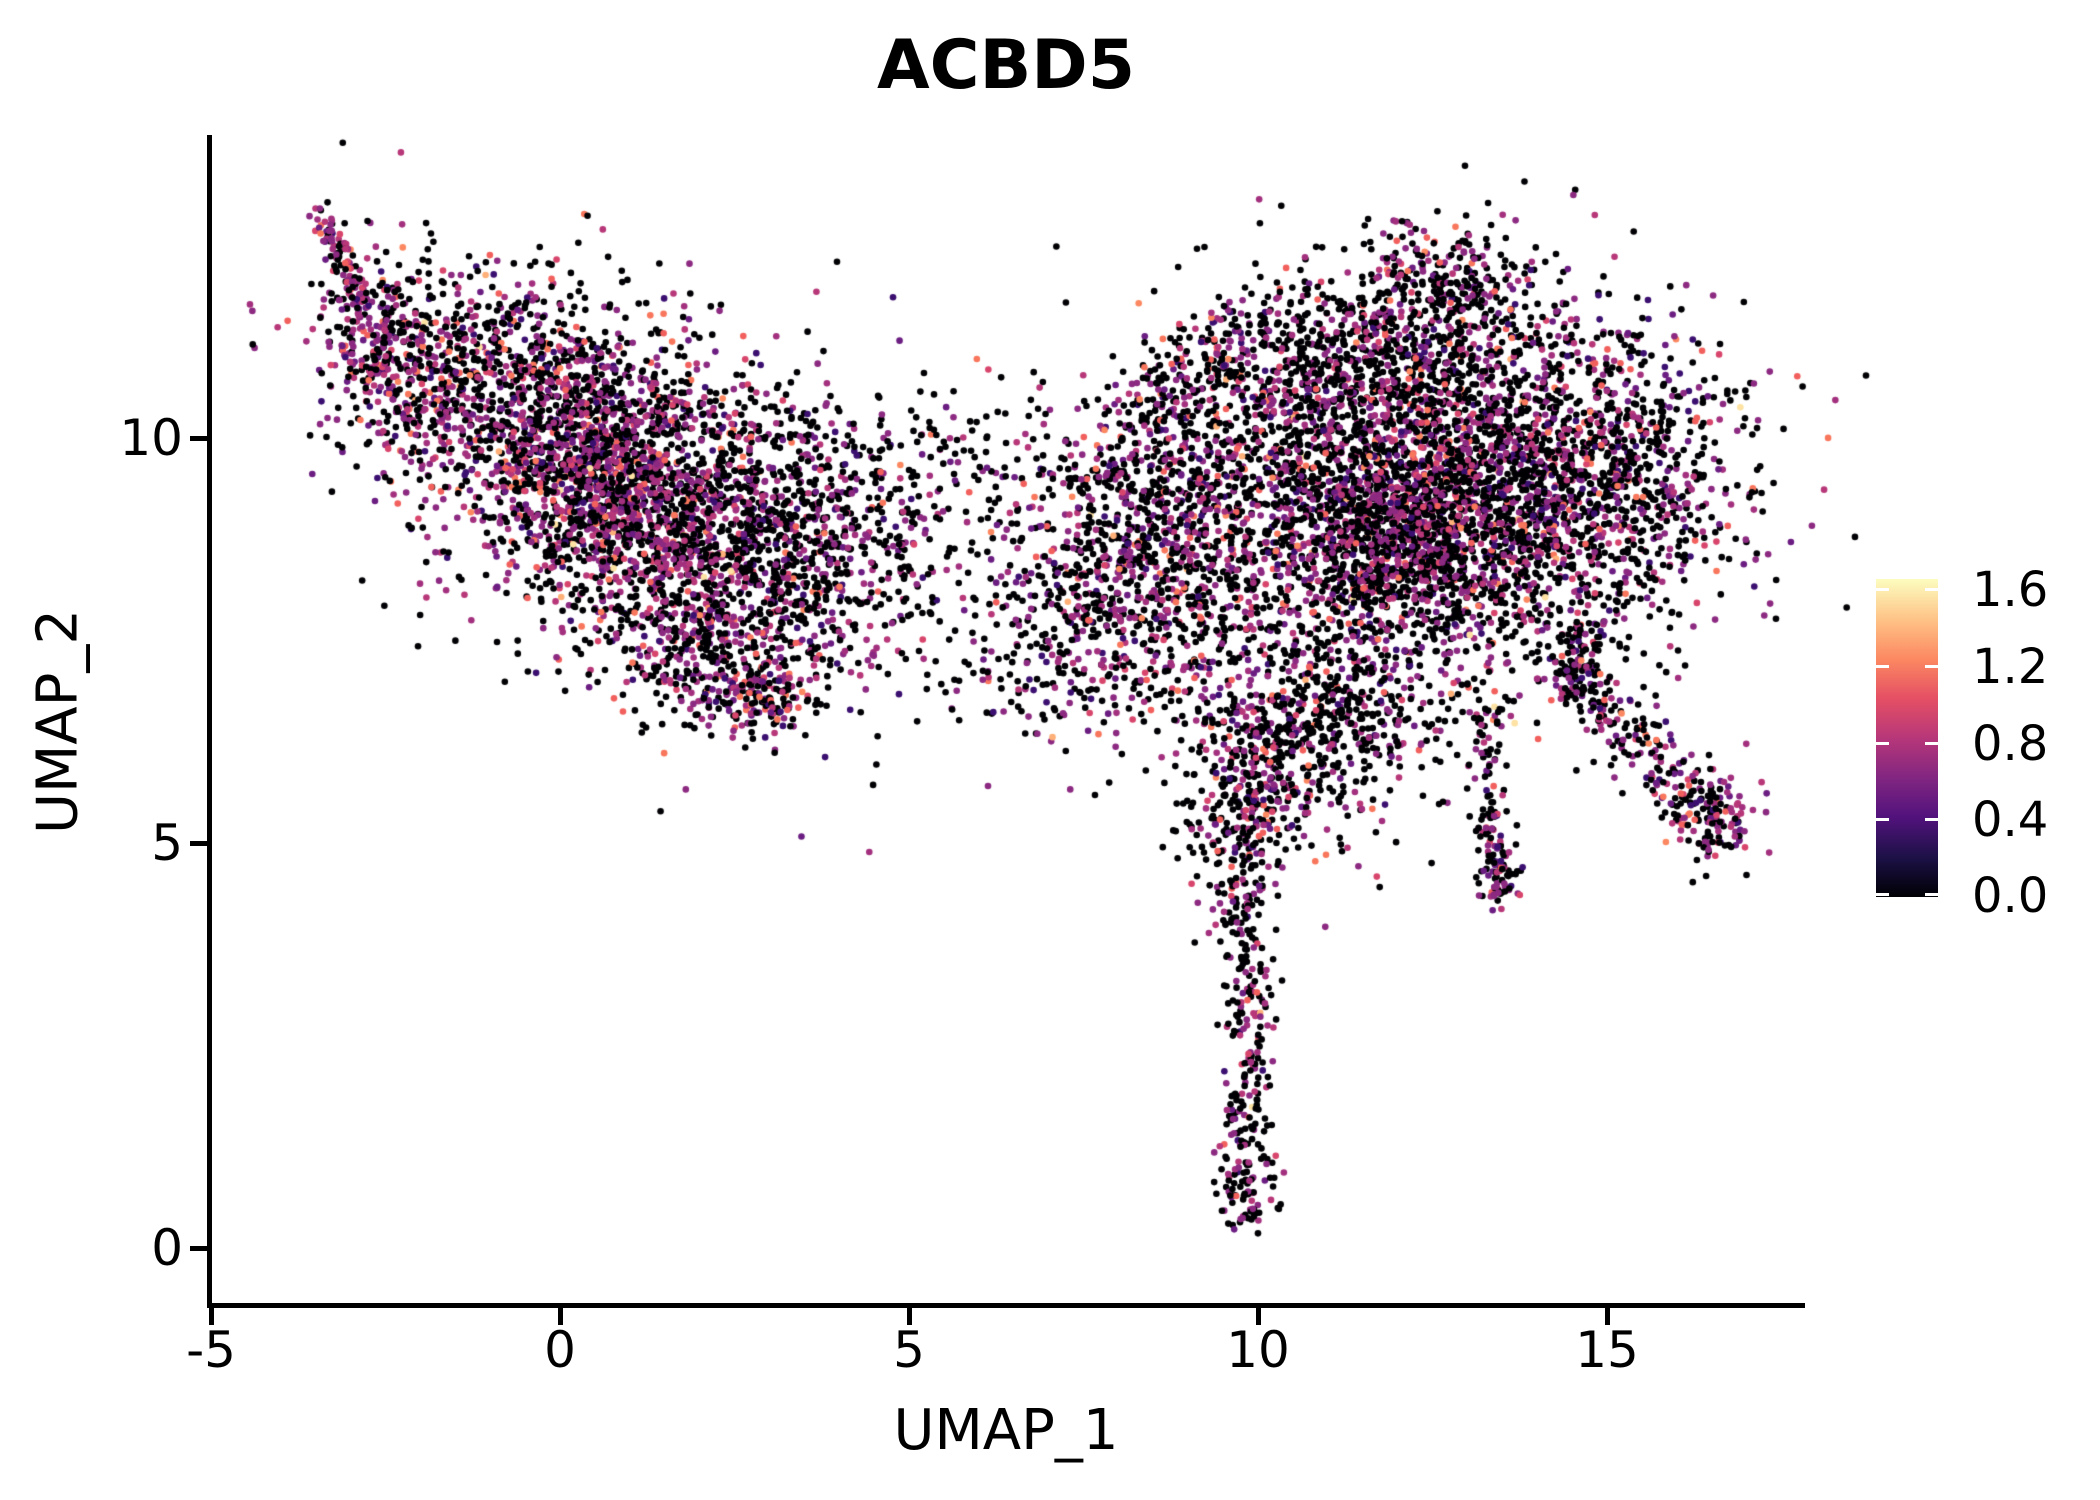 This screenshot has height=1500, width=2100. Describe the element at coordinates (1258, 1350) in the screenshot. I see `x-tick-label: 10` at that location.